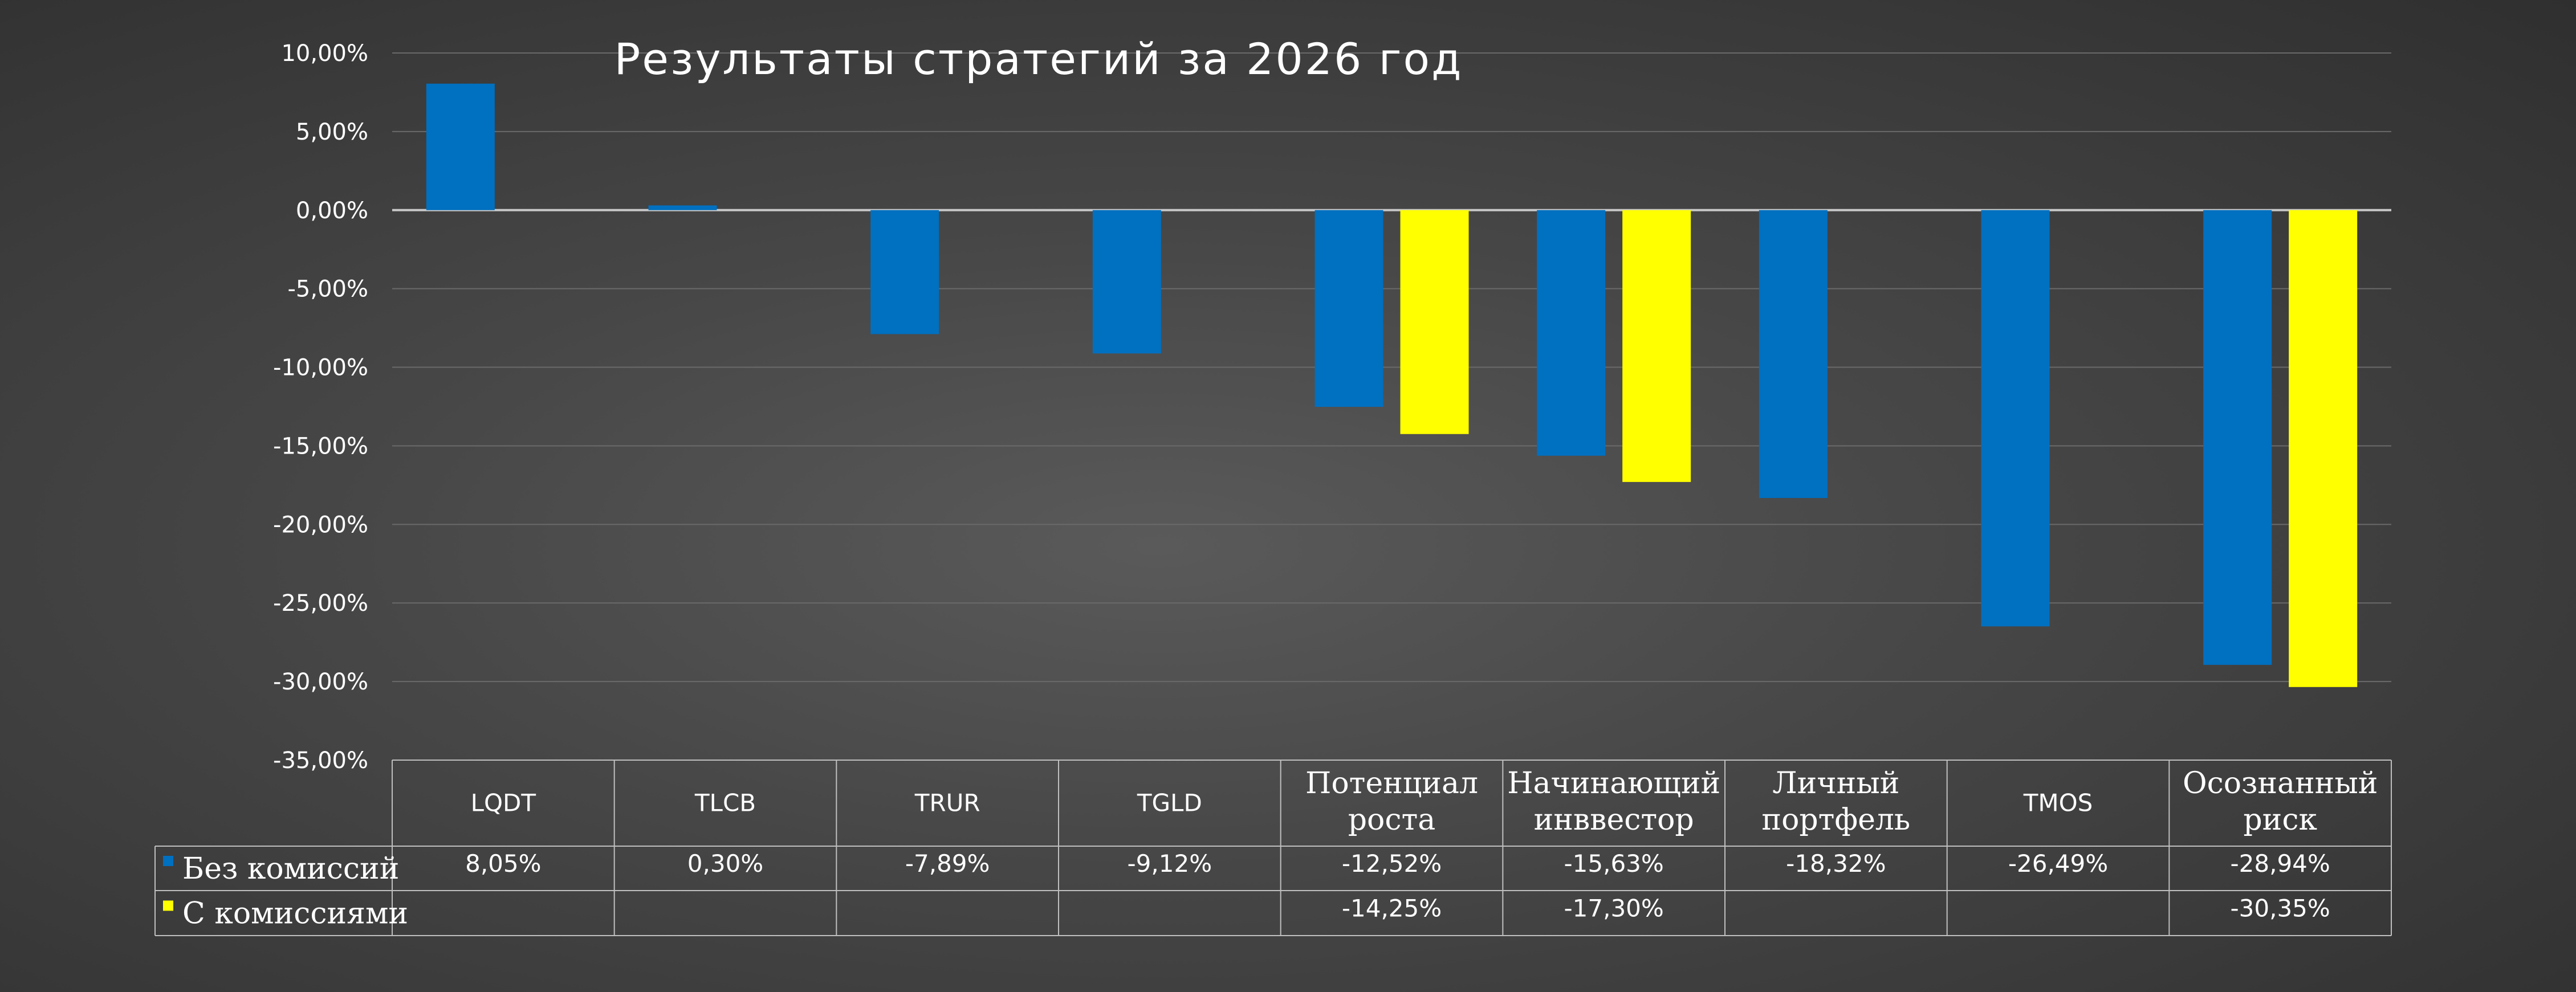 This screenshot has width=2576, height=992. Describe the element at coordinates (503, 803) in the screenshot. I see `x-category-label: LQDT` at that location.